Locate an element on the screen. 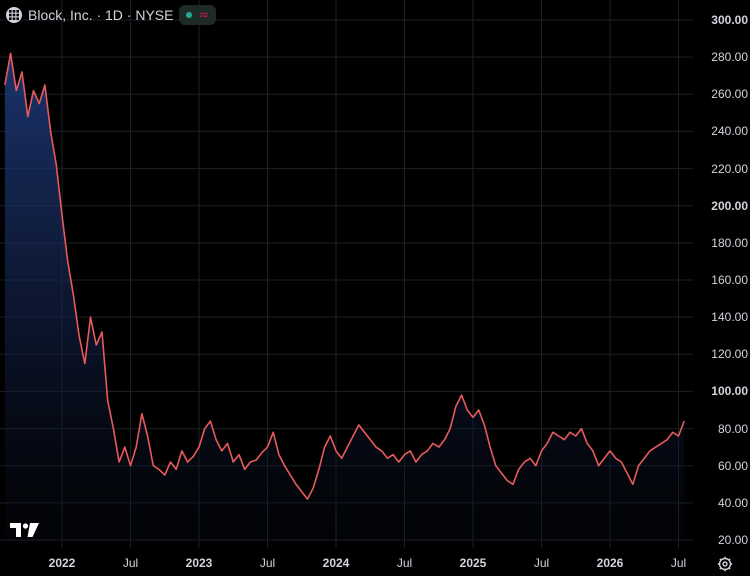 This screenshot has width=750, height=576. chart-header: Block, Inc. · 1D · NYSE ≈ is located at coordinates (111, 15).